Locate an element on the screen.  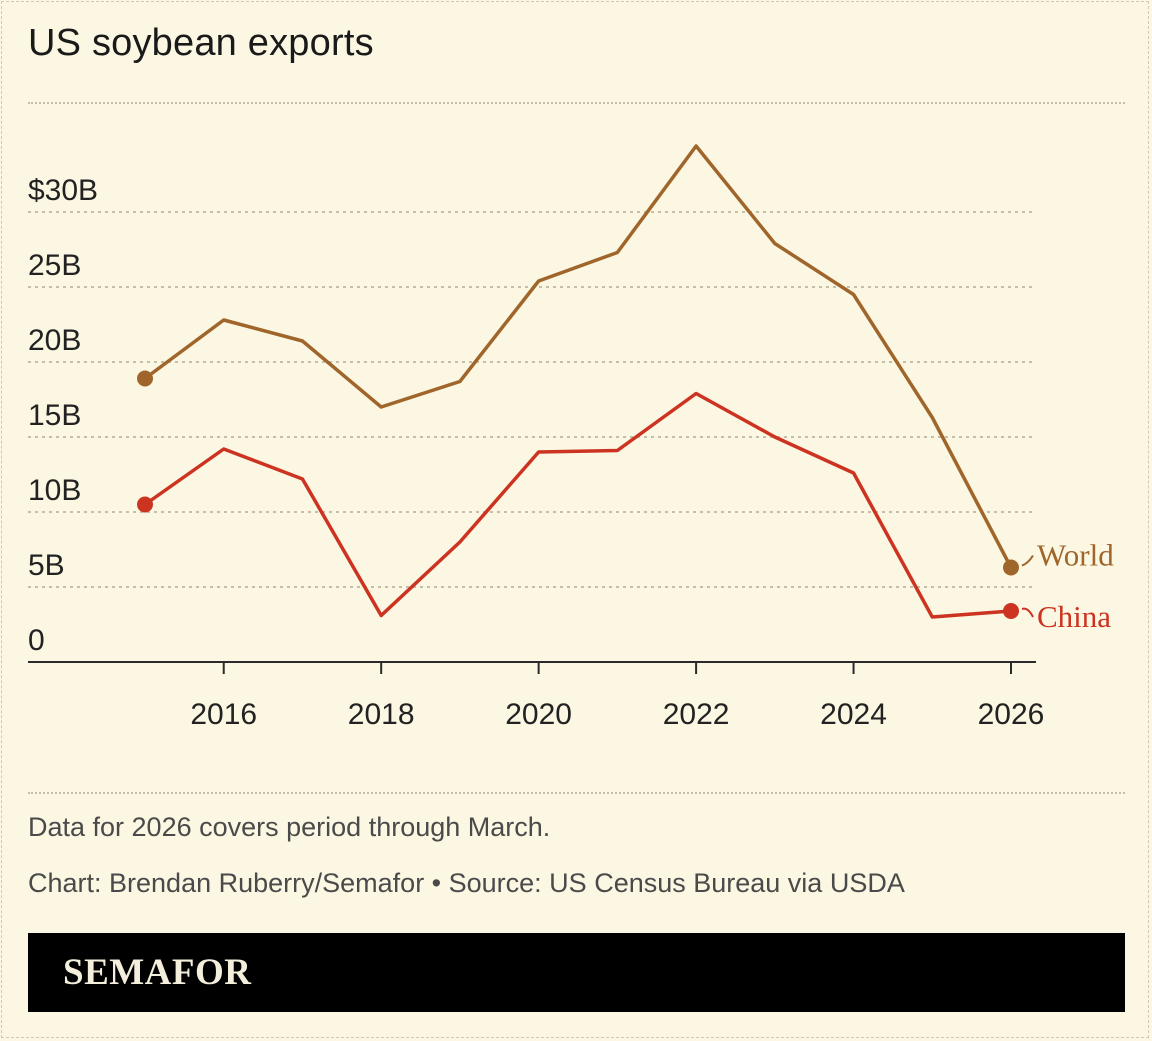
brand-bar: SEMAFOR is located at coordinates (576, 972).